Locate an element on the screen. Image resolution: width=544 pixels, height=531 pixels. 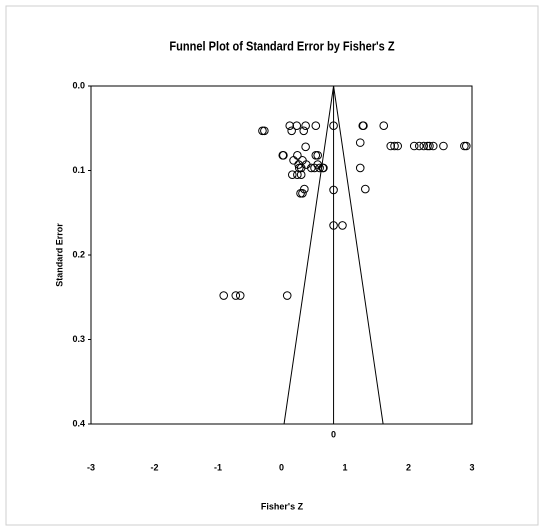
x-tick-label: 0 is located at coordinates (281, 467).